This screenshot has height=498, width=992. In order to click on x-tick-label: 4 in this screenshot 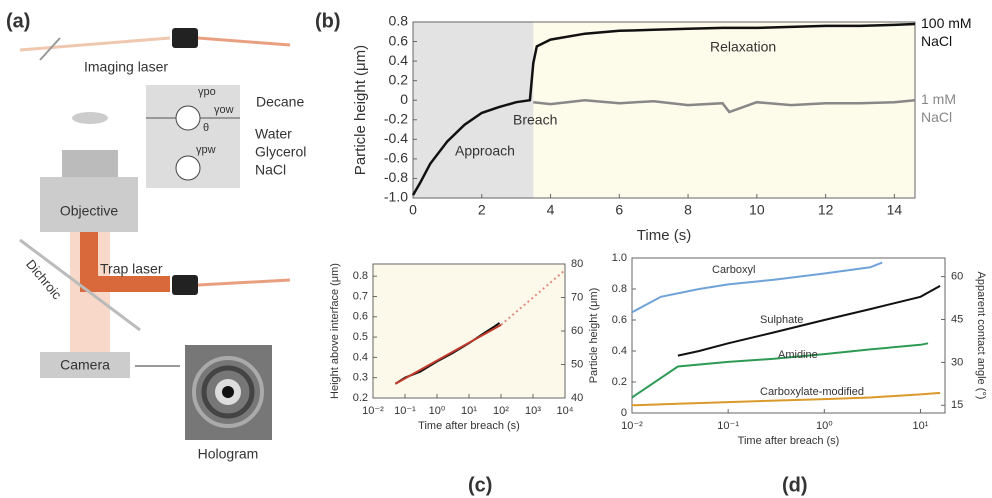, I will do `click(551, 210)`.